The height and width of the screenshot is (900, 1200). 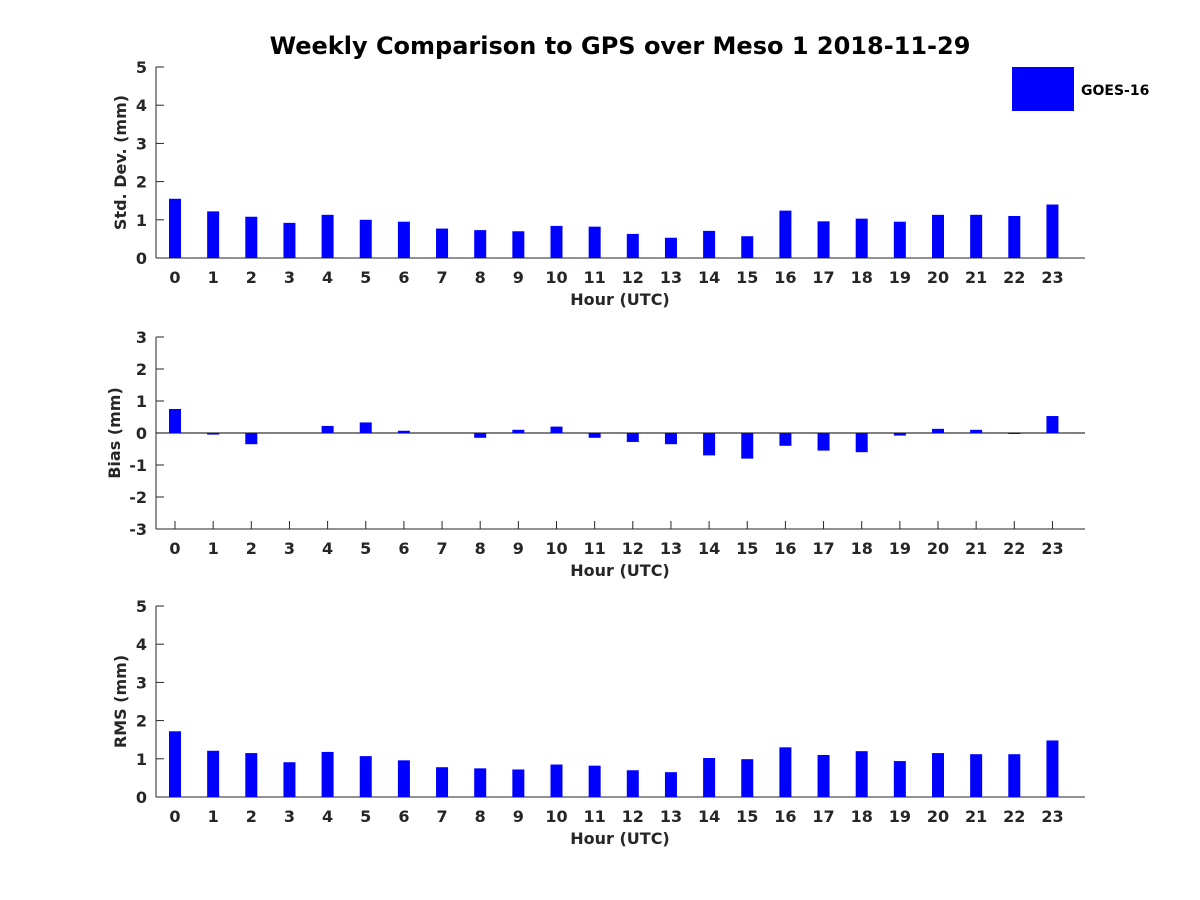 I want to click on rms-y-tick-label: 1, so click(x=141, y=759).